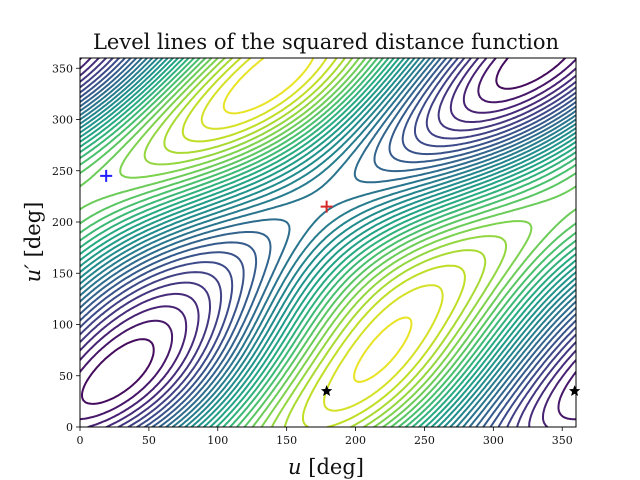 This screenshot has width=640, height=480. Describe the element at coordinates (286, 440) in the screenshot. I see `x-tick-label: 150` at that location.